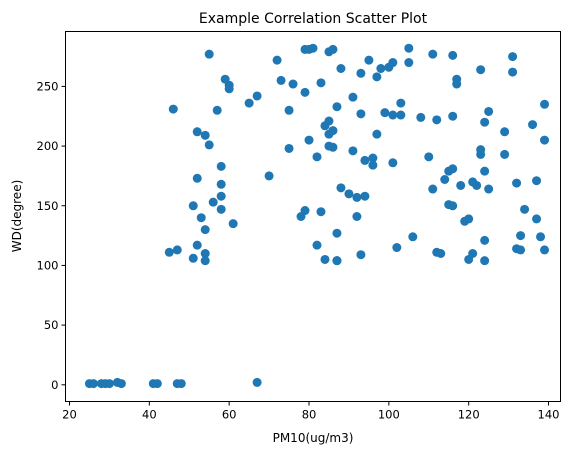  I want to click on x-tick-label: 100, so click(389, 415).